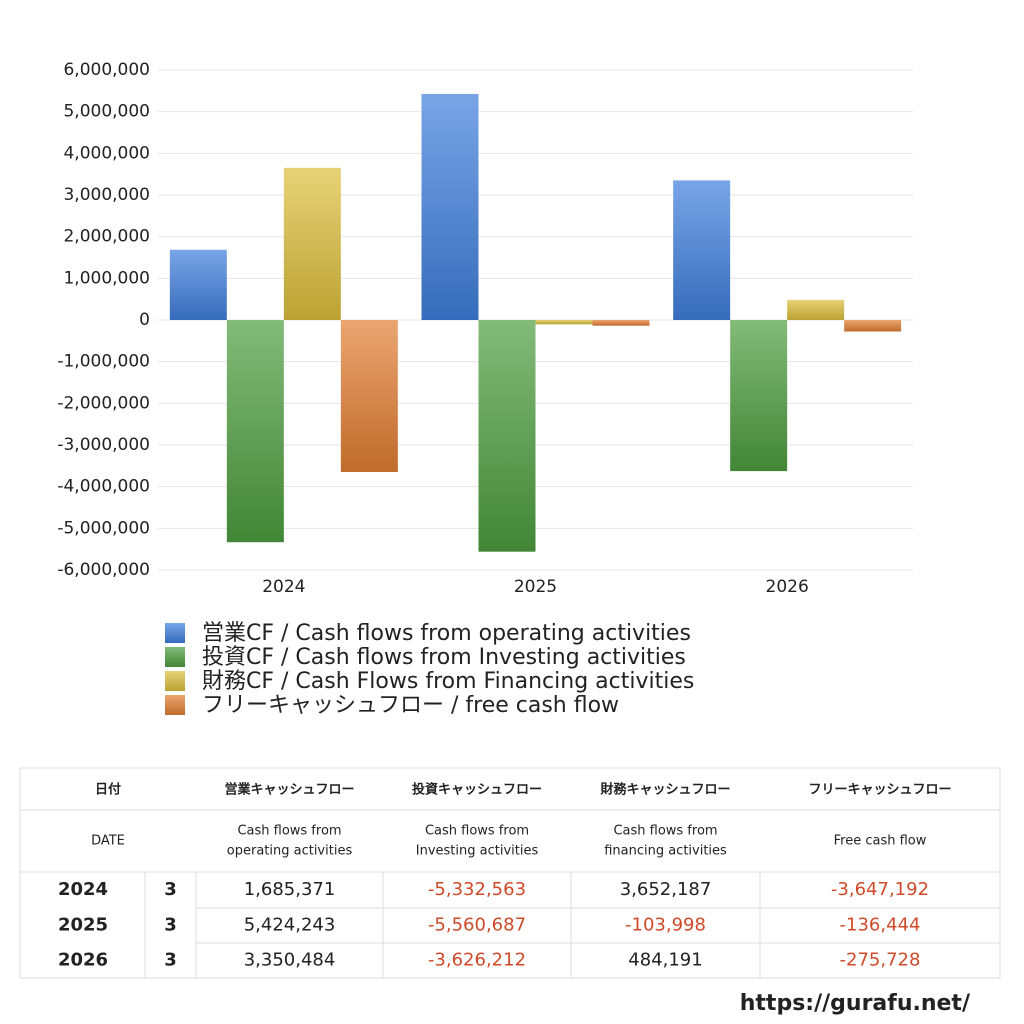 The height and width of the screenshot is (1024, 1024). I want to click on table-cell: 3,652,187, so click(666, 889).